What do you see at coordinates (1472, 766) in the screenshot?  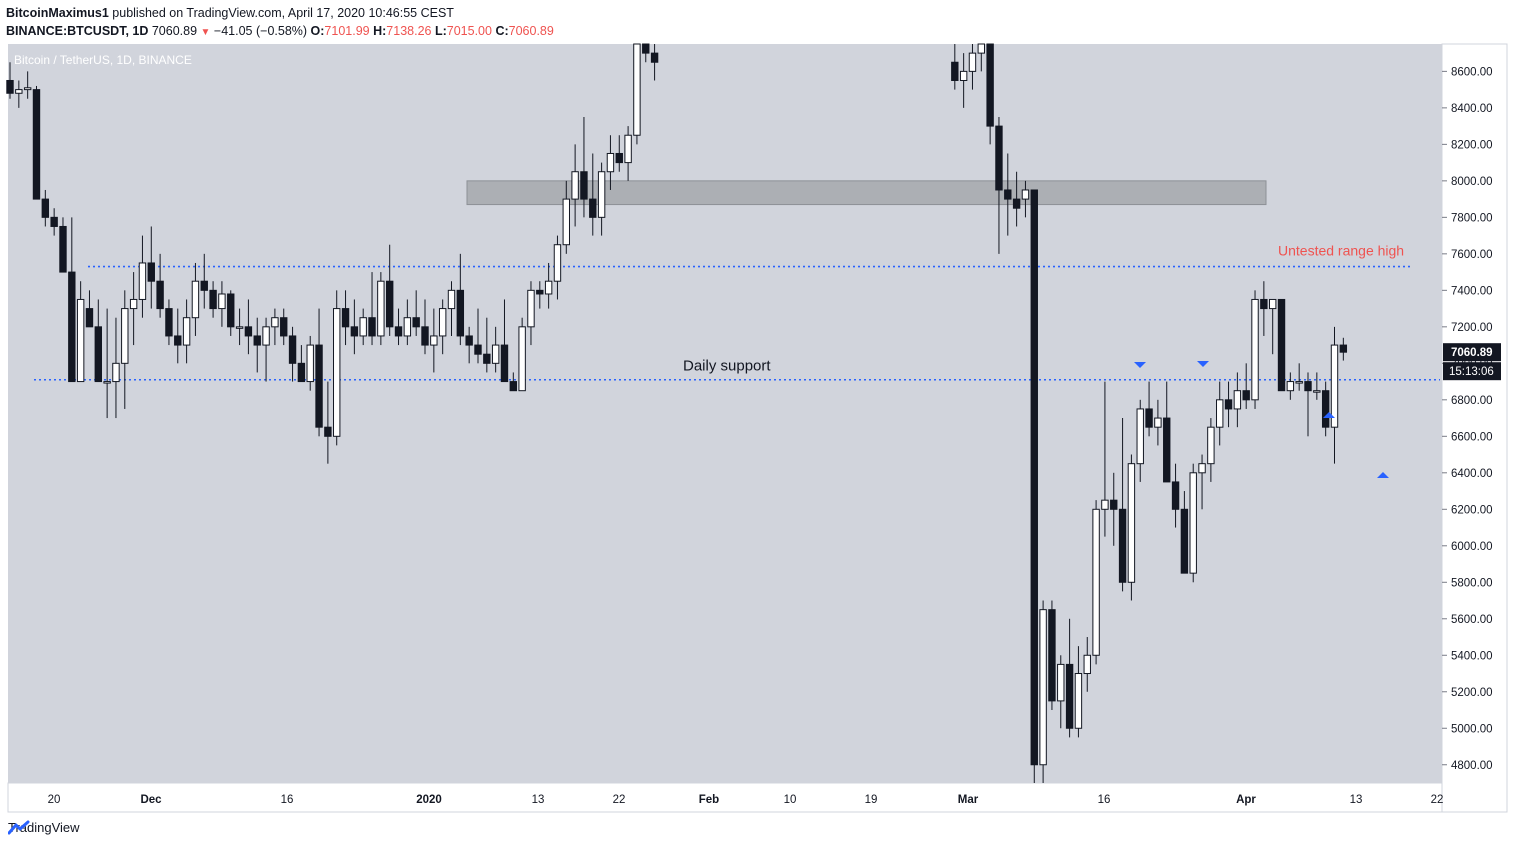 I see `y-tick-label: 4800.00` at bounding box center [1472, 766].